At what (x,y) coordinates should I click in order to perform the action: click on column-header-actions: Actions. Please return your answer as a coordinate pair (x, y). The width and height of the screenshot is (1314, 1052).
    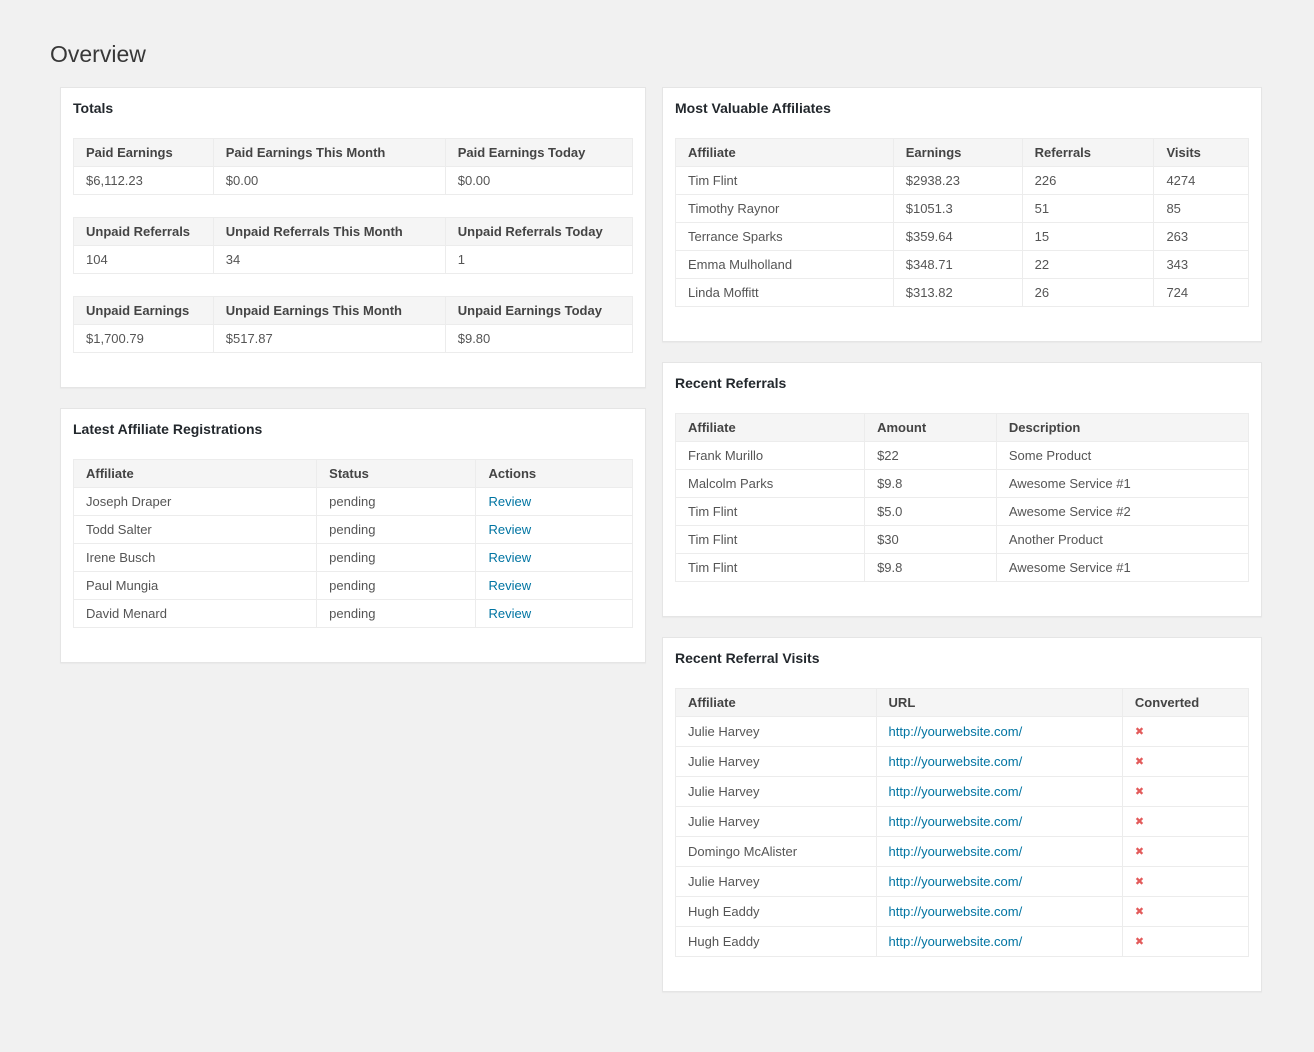
    Looking at the image, I should click on (554, 473).